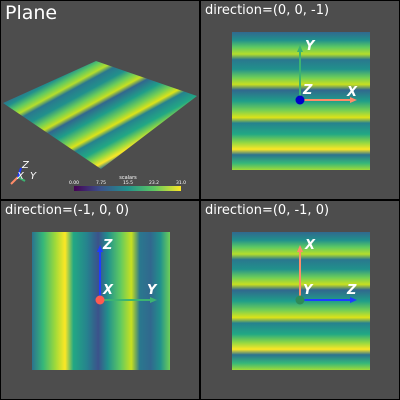  Describe the element at coordinates (310, 46) in the screenshot. I see `vertical-axis-label: Y` at that location.